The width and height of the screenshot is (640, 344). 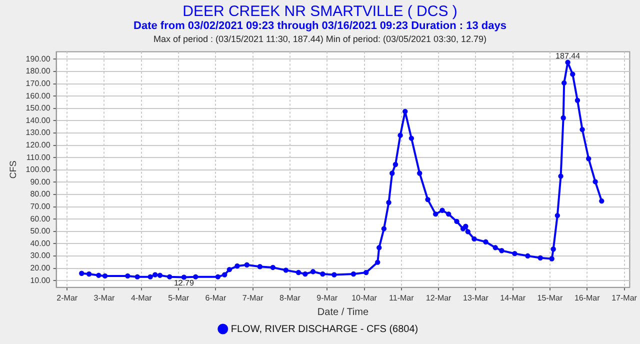 What do you see at coordinates (320, 39) in the screenshot?
I see `text: Max of period : (03/15/2021 11:30, 187.44) Min of period: (03/05/2021 03:30, 12.79)` at bounding box center [320, 39].